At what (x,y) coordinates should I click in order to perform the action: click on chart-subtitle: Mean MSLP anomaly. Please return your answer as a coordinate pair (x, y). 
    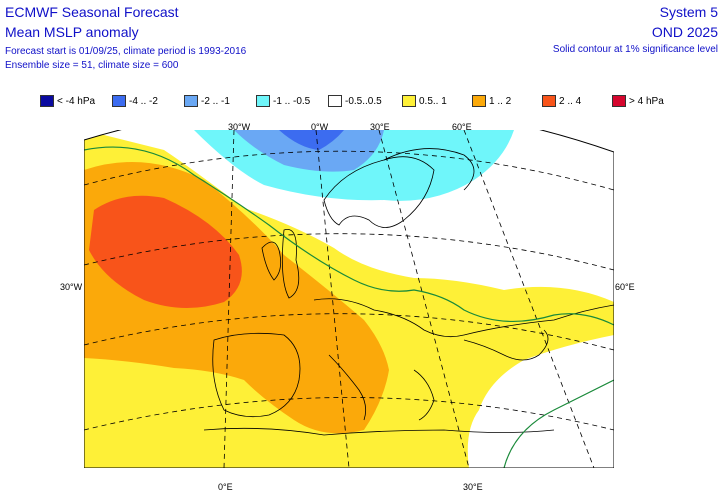
    Looking at the image, I should click on (72, 32).